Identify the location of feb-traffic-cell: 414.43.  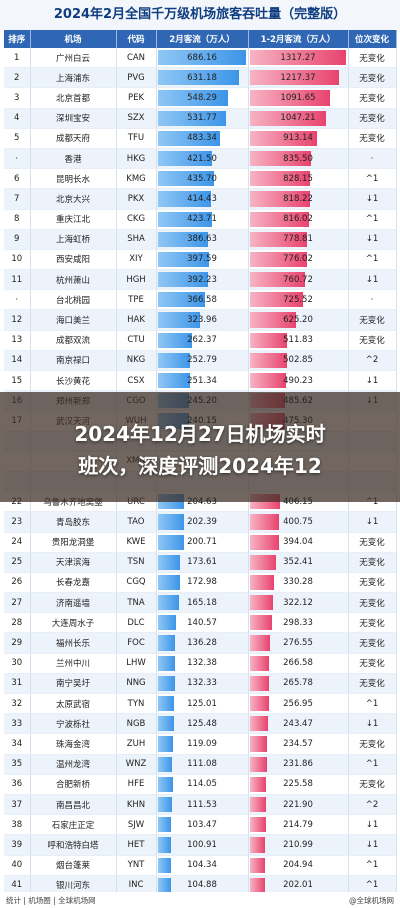
(202, 199).